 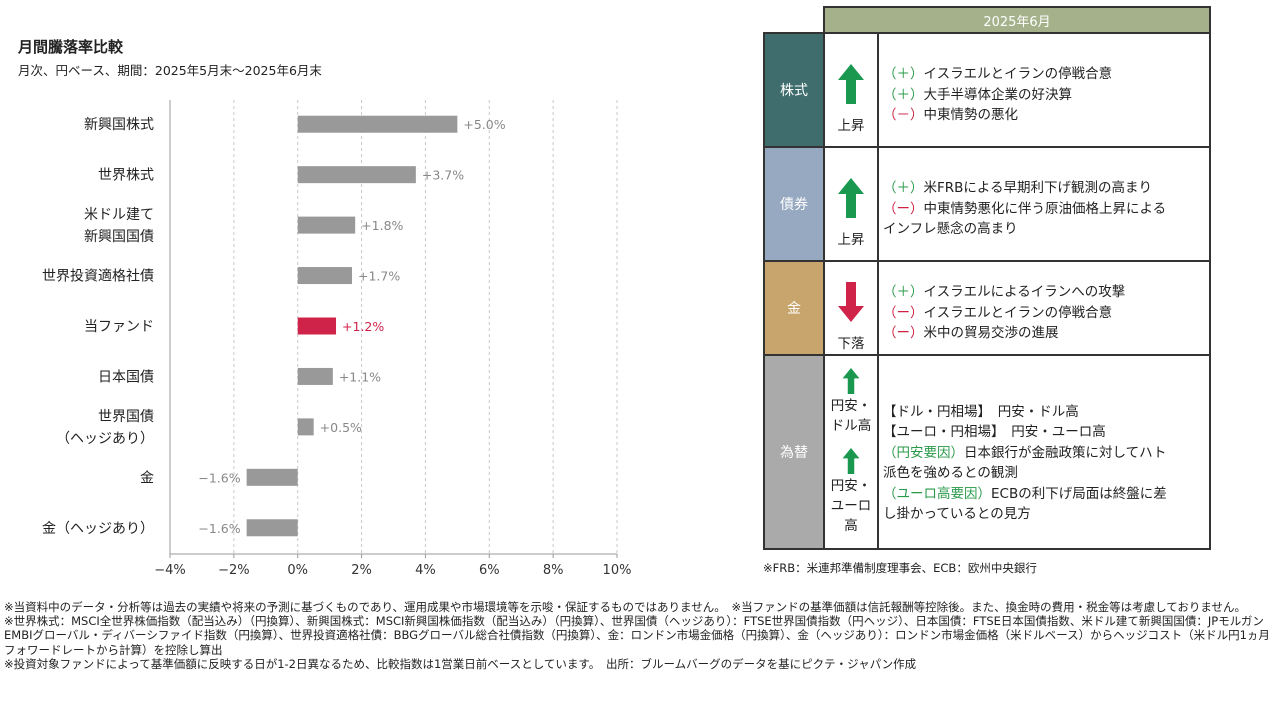 I want to click on table-header-row: 2025年6月, so click(x=987, y=20).